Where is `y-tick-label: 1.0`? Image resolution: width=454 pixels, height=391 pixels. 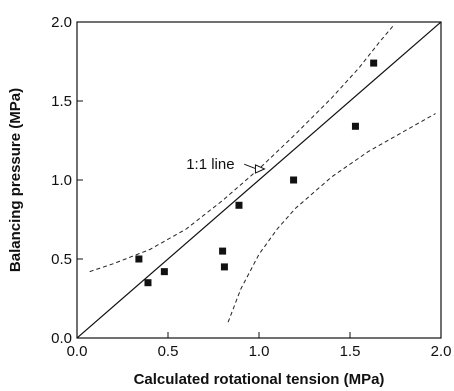 y-tick-label: 1.0 is located at coordinates (61, 180).